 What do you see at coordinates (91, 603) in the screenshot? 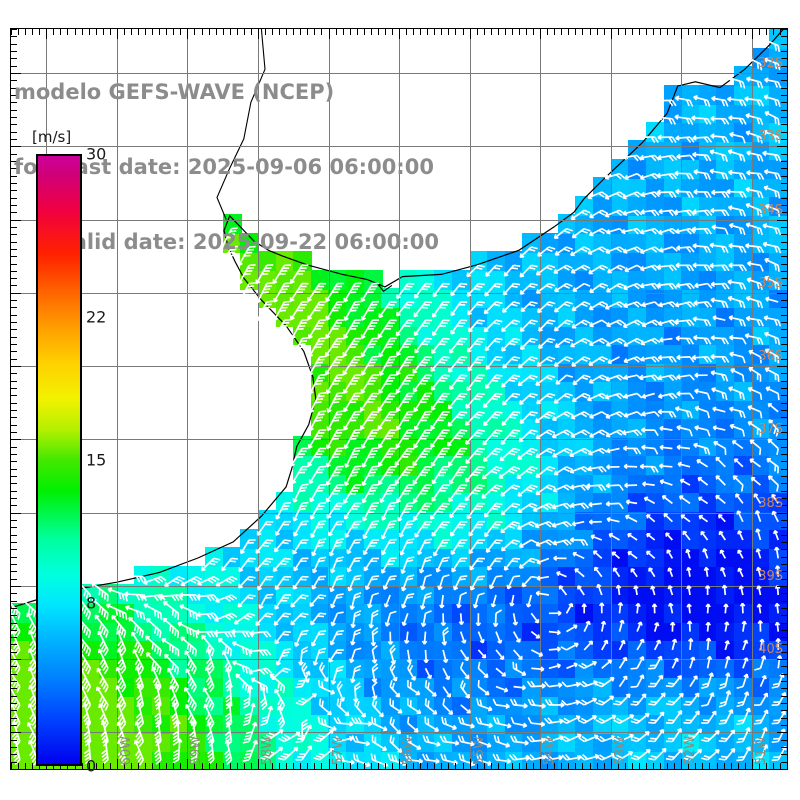
I see `colorbar-tick: 8` at bounding box center [91, 603].